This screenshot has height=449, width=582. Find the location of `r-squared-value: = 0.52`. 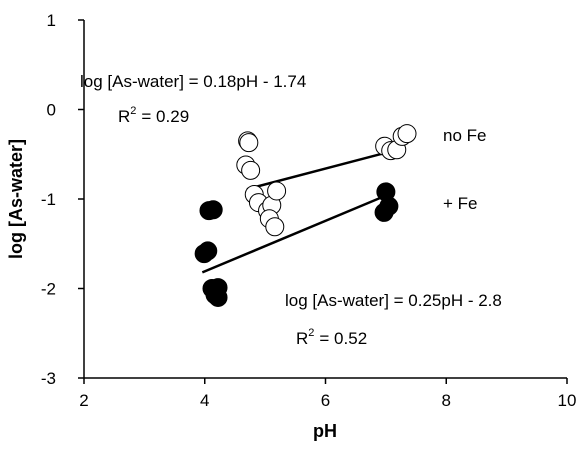

r-squared-value: = 0.52 is located at coordinates (343, 338).